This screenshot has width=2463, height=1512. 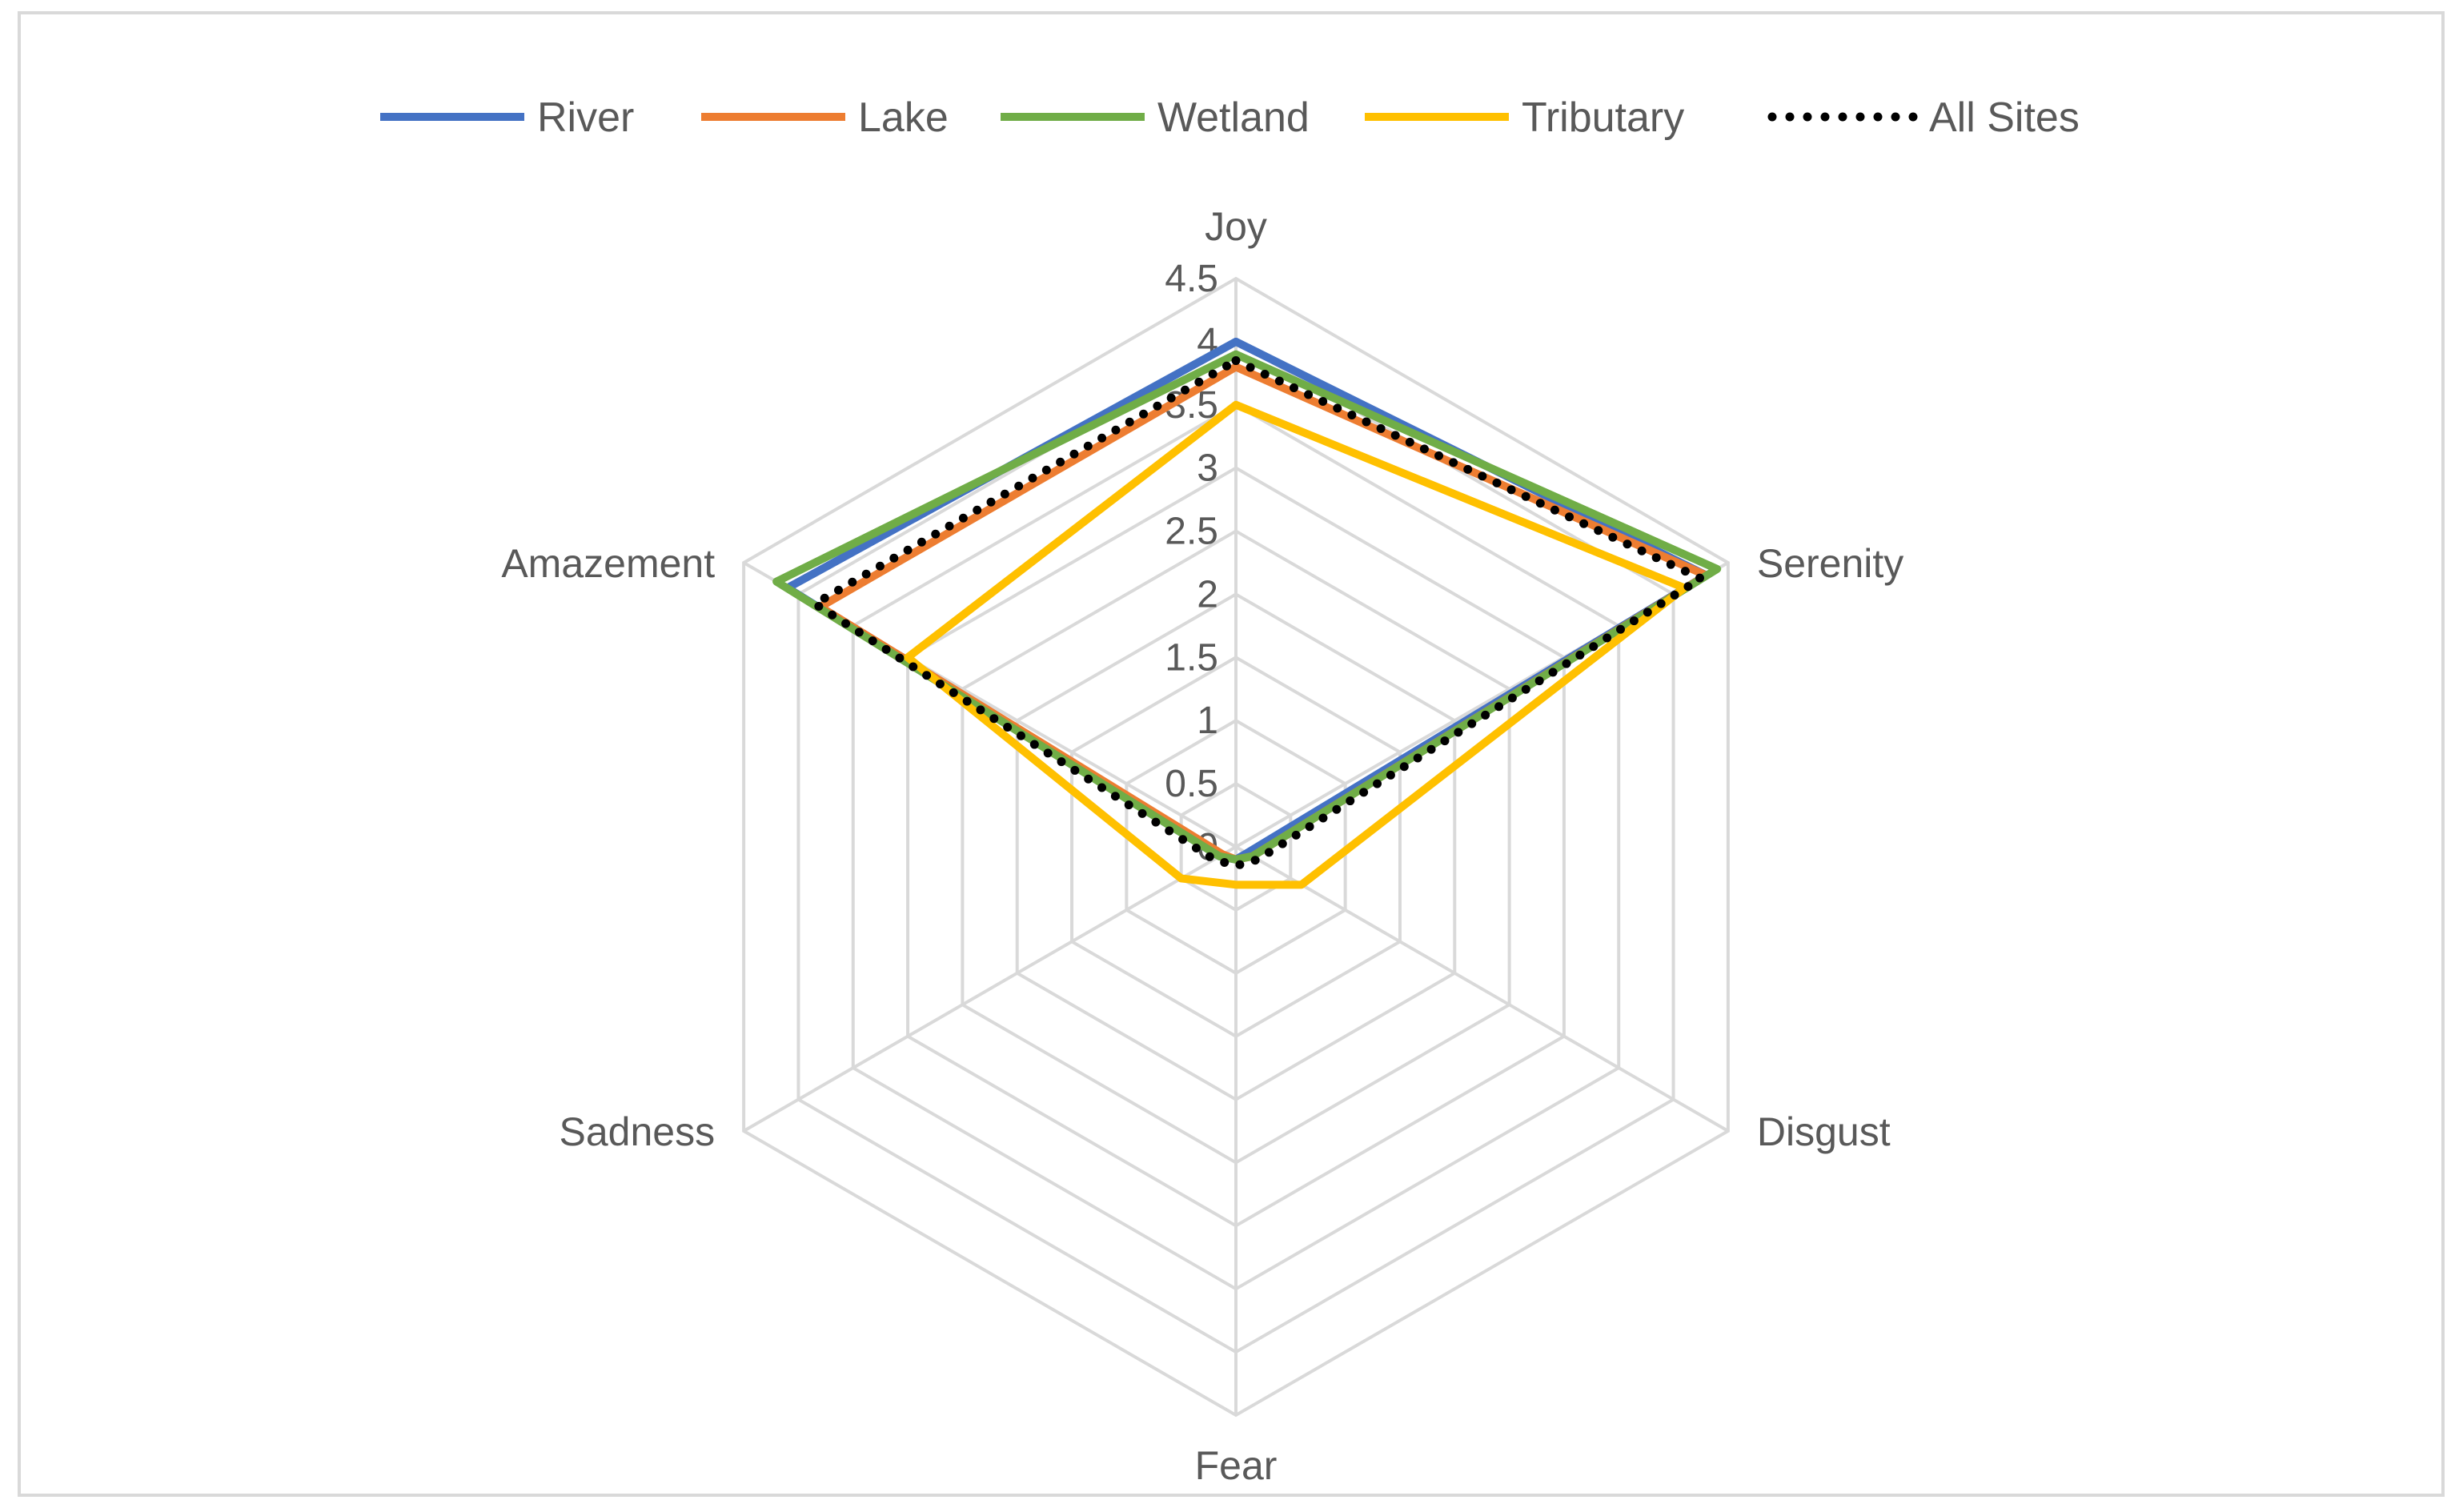 I want to click on category-label-serenity: Serenity, so click(x=1830, y=564).